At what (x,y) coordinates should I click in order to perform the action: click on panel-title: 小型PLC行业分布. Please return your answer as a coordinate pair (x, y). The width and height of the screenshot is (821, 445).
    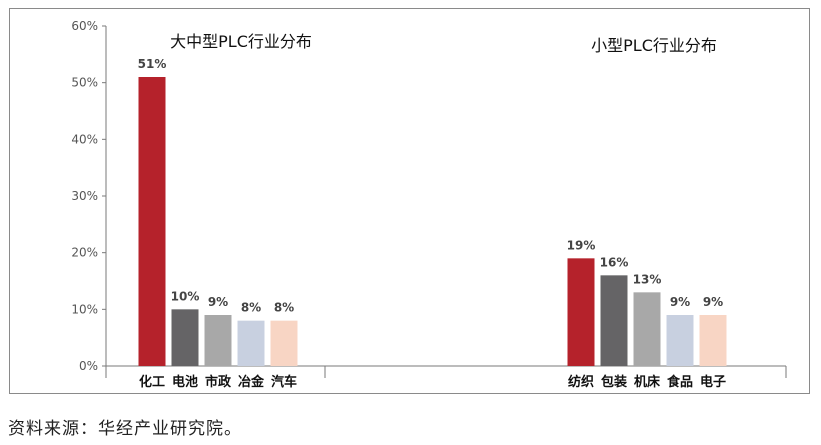
    Looking at the image, I should click on (654, 45).